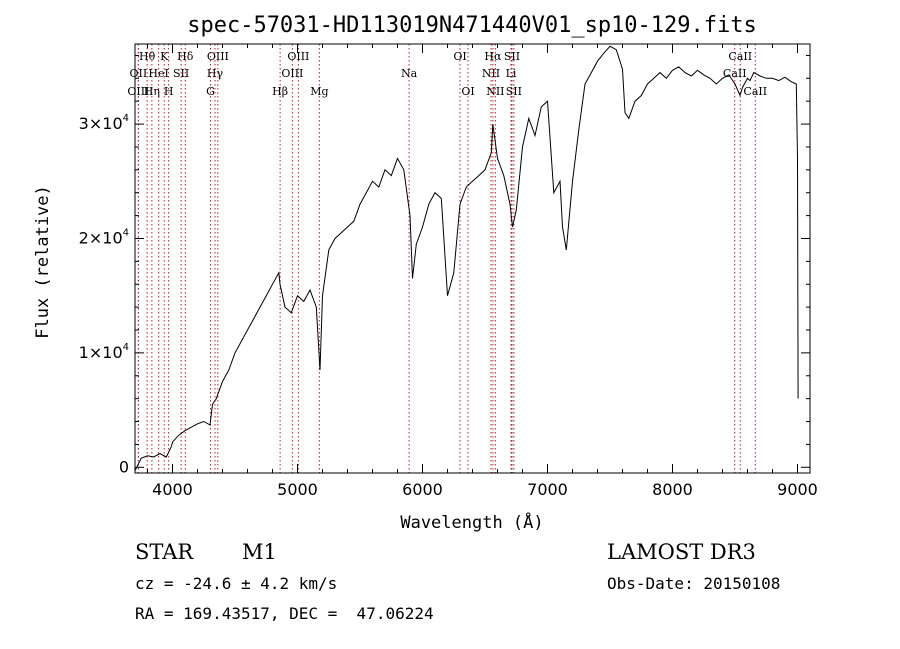 The image size is (900, 649). I want to click on x-tick-label: 9000, so click(797, 489).